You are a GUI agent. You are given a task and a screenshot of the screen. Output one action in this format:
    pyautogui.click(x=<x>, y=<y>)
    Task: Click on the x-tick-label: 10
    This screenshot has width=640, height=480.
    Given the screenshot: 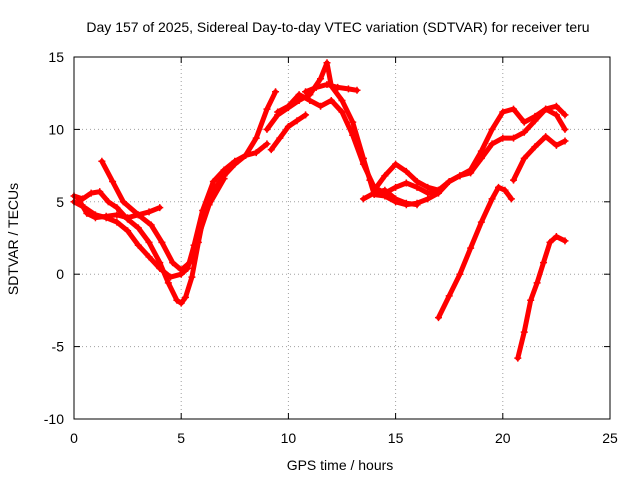 What is the action you would take?
    pyautogui.click(x=289, y=438)
    